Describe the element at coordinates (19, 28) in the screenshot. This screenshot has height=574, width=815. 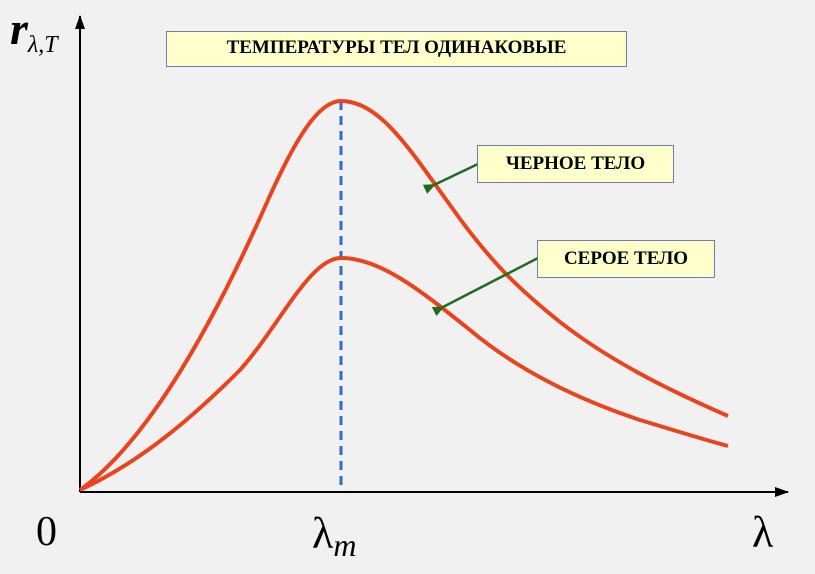
I see `y-axis-symbol: r` at that location.